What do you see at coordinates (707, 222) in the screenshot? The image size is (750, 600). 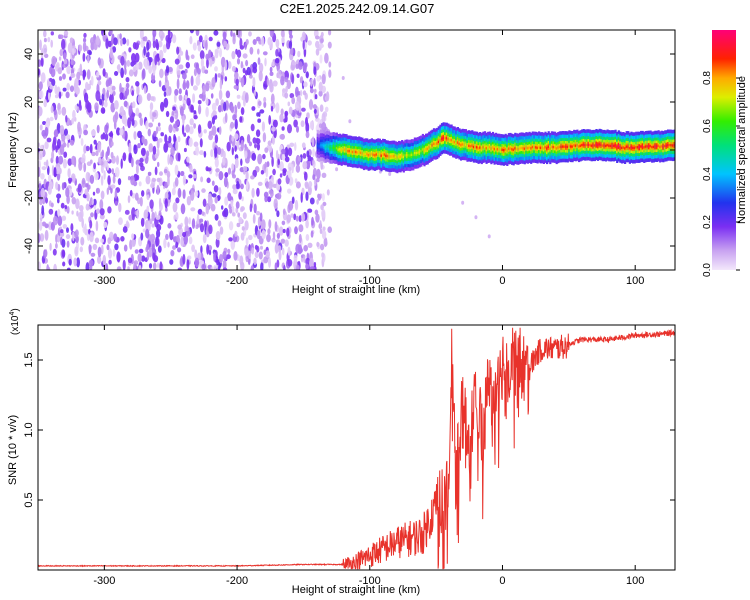 I see `colorbar-tick-label: 0.2` at bounding box center [707, 222].